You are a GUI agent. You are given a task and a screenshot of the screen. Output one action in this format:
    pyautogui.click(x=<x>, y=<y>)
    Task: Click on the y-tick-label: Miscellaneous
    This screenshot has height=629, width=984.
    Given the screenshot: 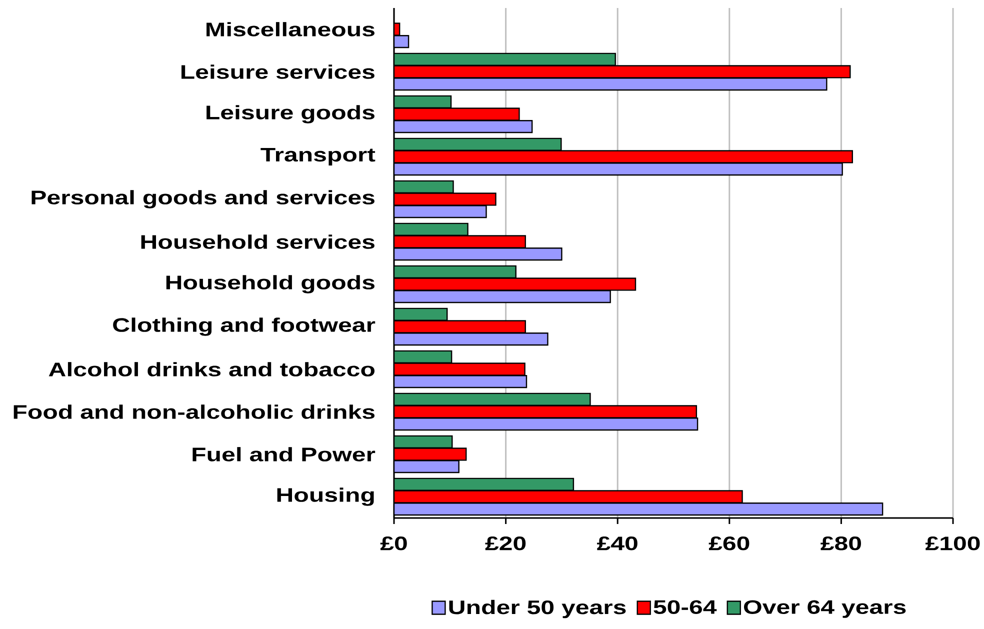 What is the action you would take?
    pyautogui.click(x=290, y=29)
    